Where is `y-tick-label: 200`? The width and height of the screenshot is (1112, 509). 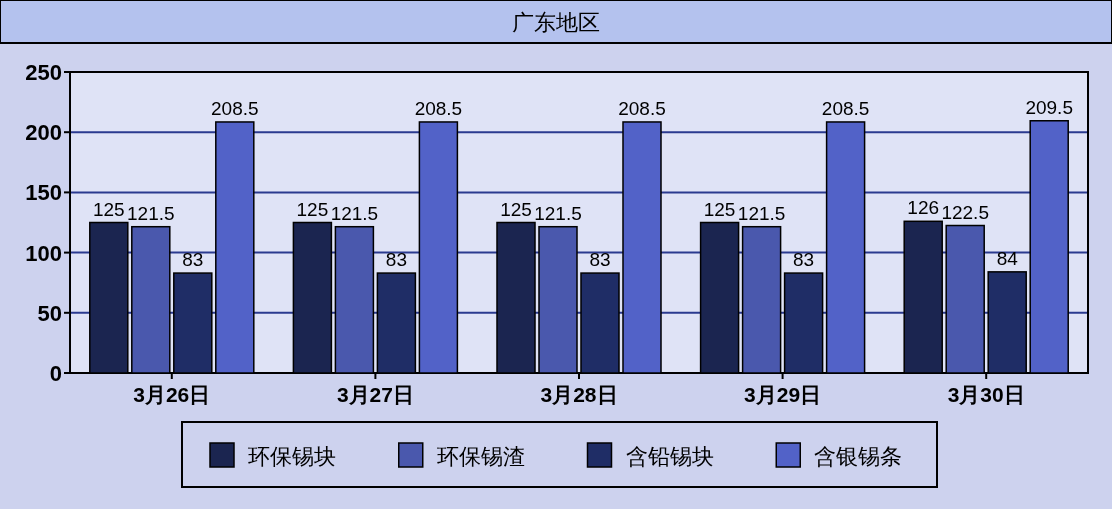
y-tick-label: 200 is located at coordinates (43, 133).